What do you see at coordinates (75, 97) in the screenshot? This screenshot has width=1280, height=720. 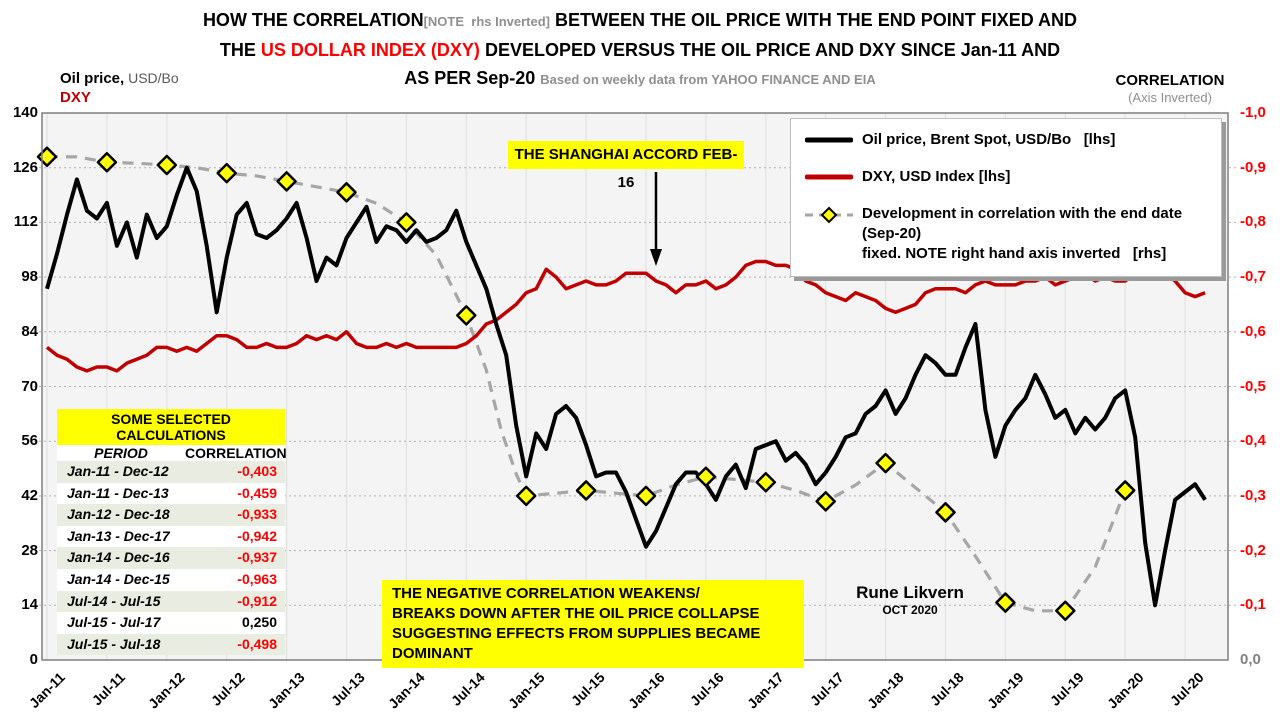 I see `left-axis-dxy-label: DXY` at bounding box center [75, 97].